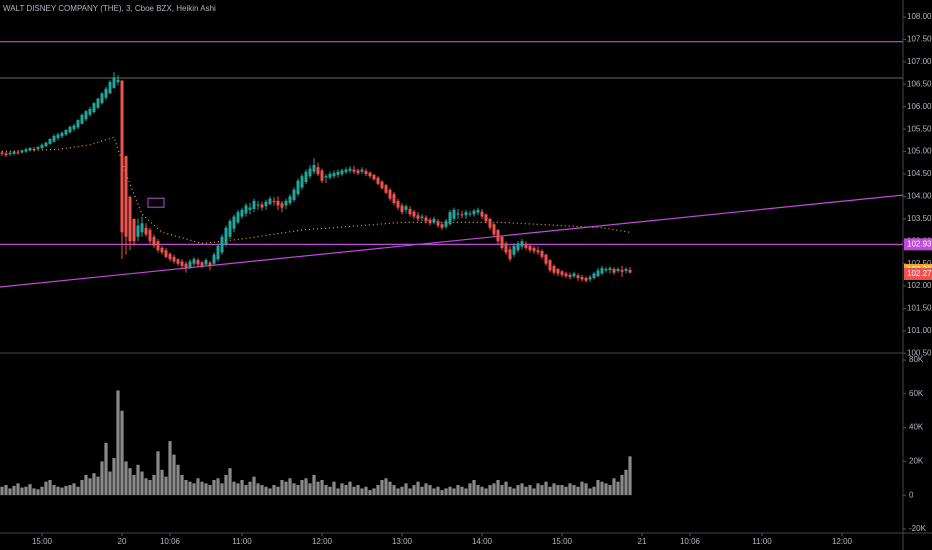 Image resolution: width=932 pixels, height=550 pixels. Describe the element at coordinates (919, 106) in the screenshot. I see `y-tick-label: 106.00` at that location.